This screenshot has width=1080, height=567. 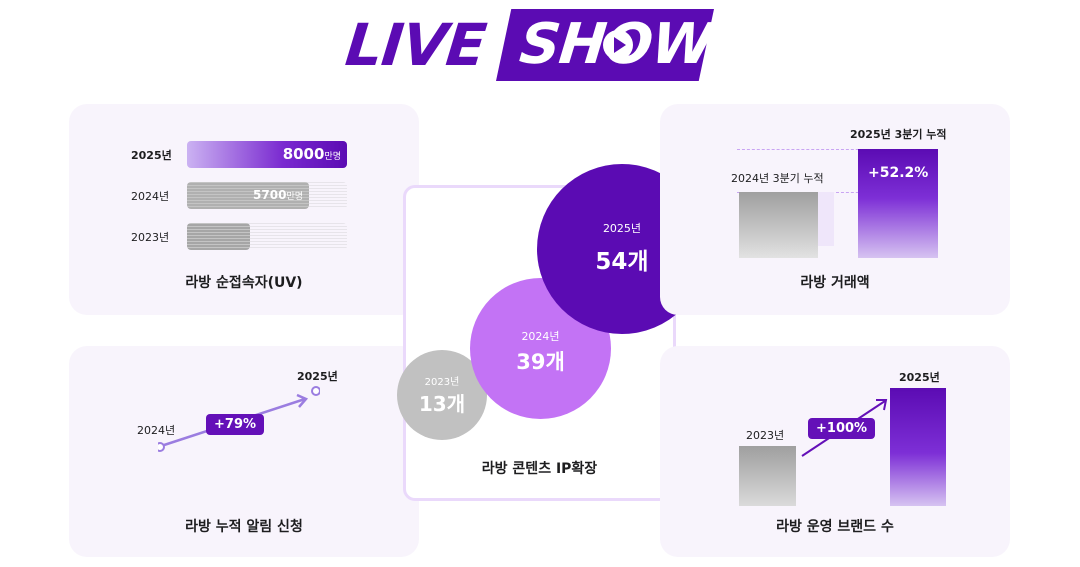 What do you see at coordinates (529, 45) in the screenshot?
I see `liveshow-logo: LIVE SHOW` at bounding box center [529, 45].